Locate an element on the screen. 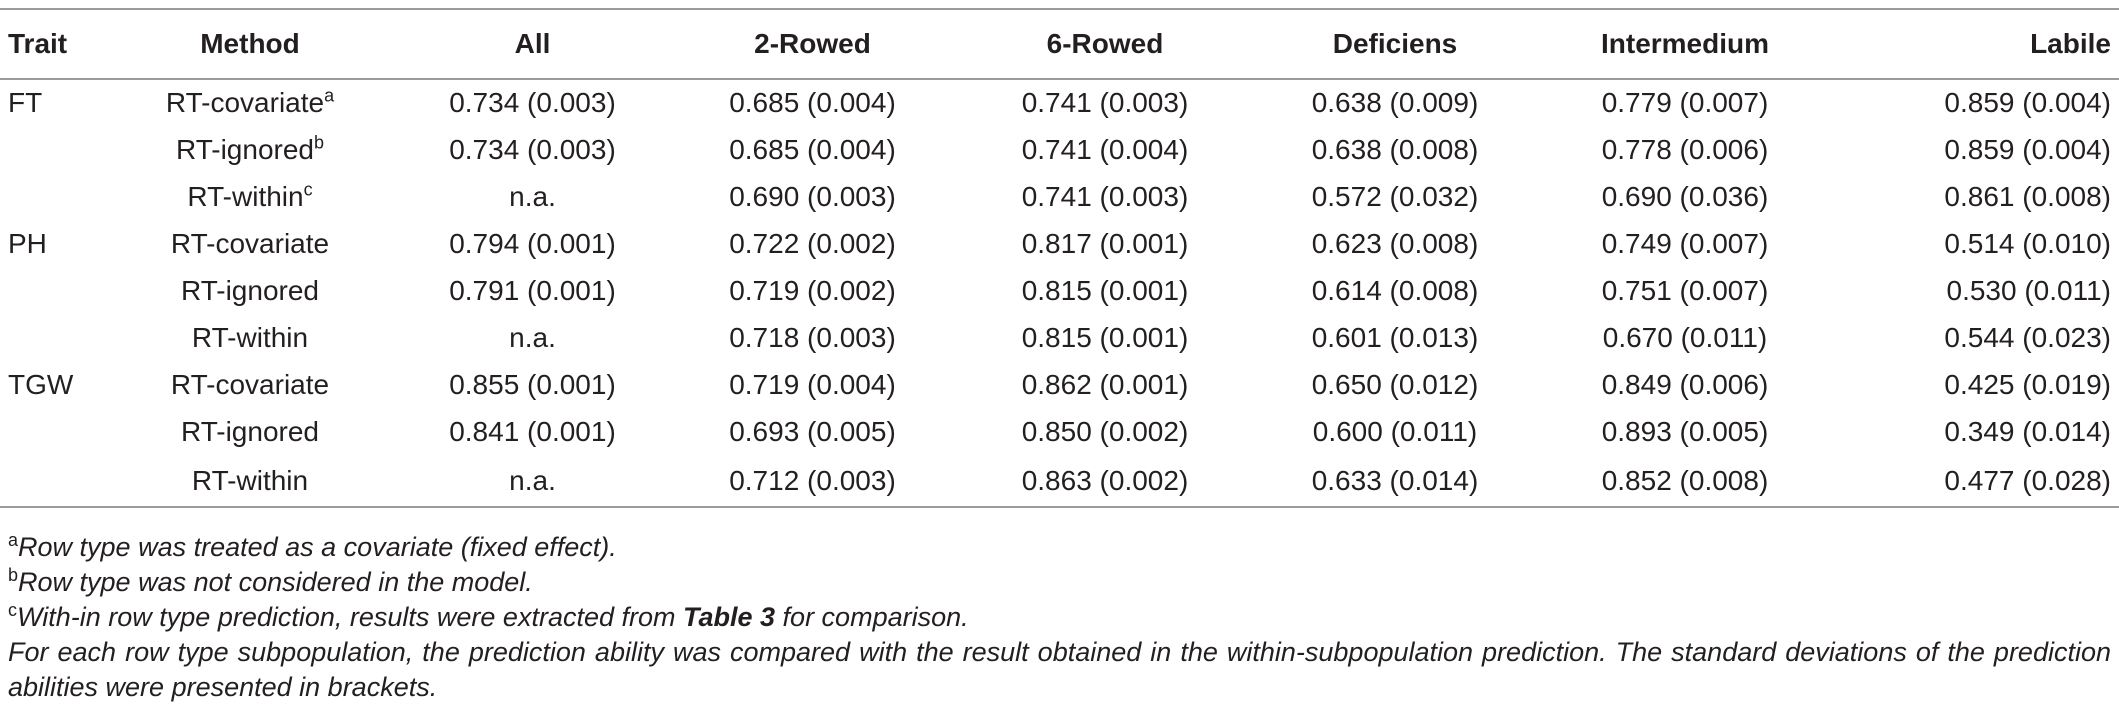  value-6-rowed: 0.817 (0.001) is located at coordinates (1105, 243).